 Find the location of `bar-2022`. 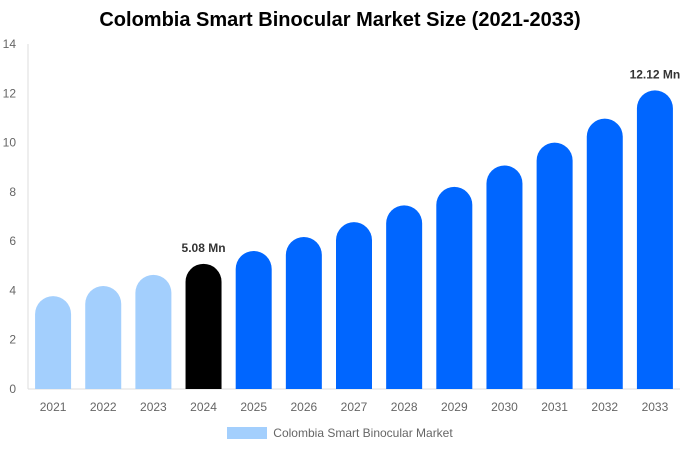

bar-2022 is located at coordinates (103, 337).